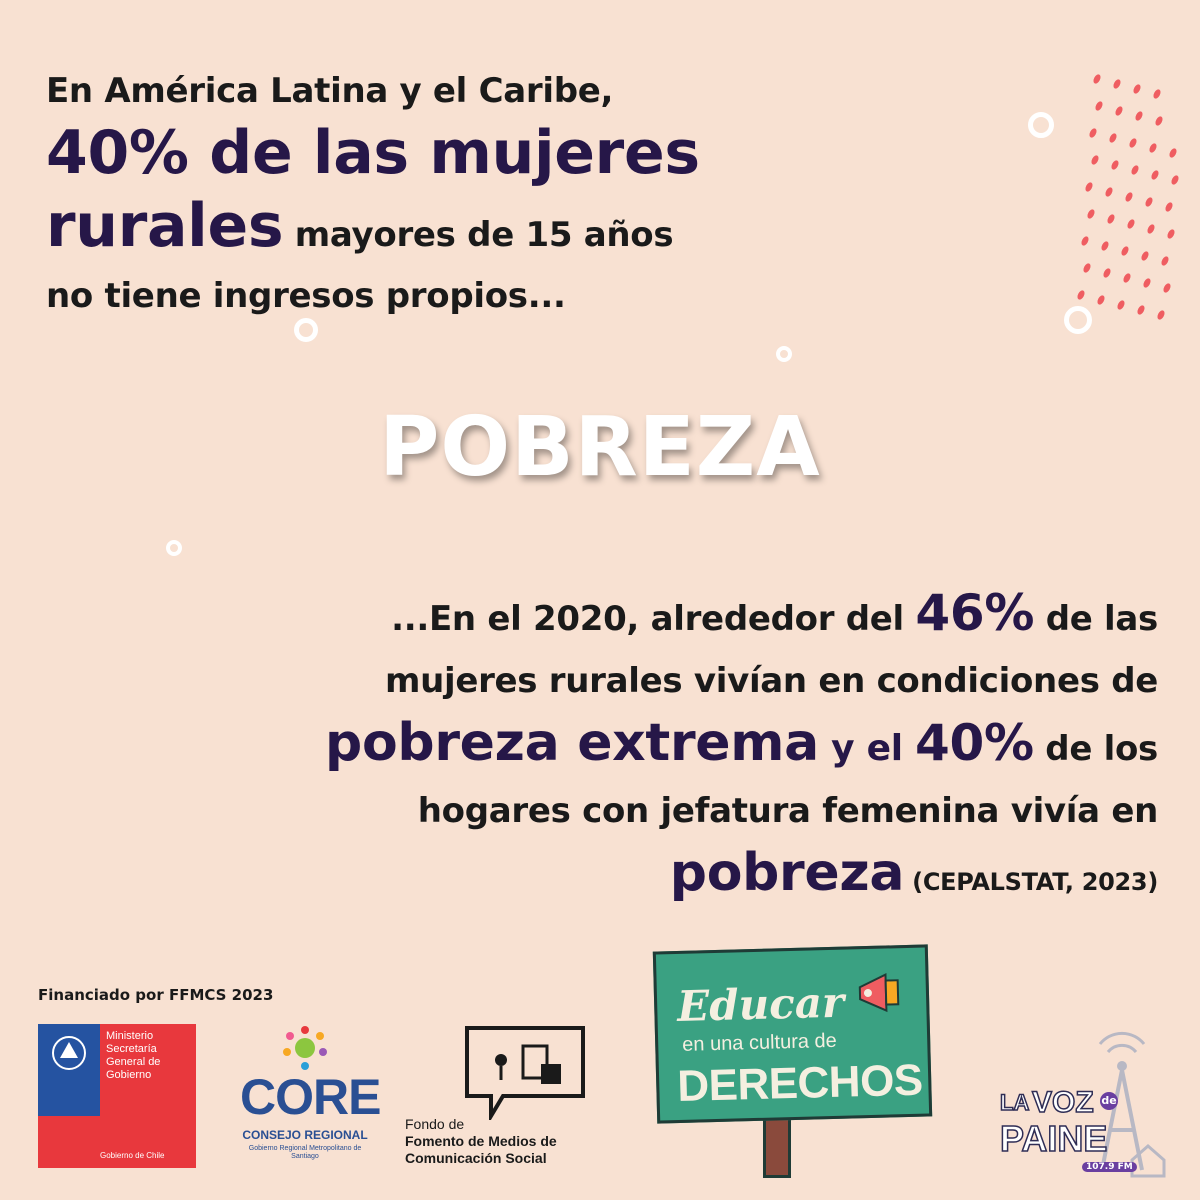 The image size is (1200, 1200). What do you see at coordinates (1062, 1102) in the screenshot?
I see `radio-voz: VOZ` at bounding box center [1062, 1102].